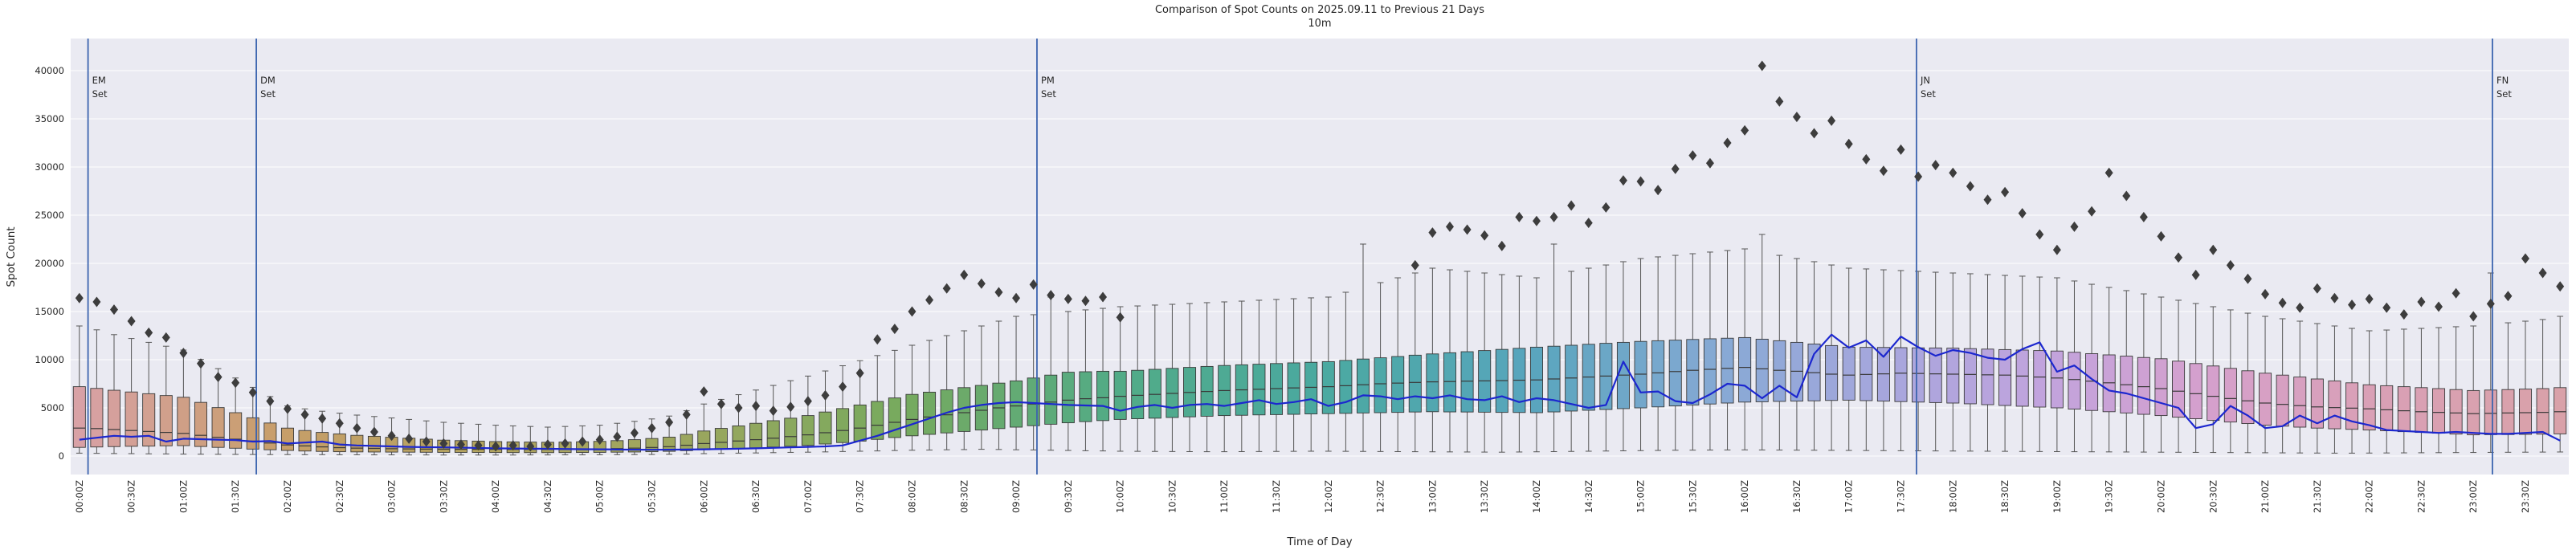  What do you see at coordinates (703, 496) in the screenshot?
I see `x-tick-label: 06:00Z` at bounding box center [703, 496].